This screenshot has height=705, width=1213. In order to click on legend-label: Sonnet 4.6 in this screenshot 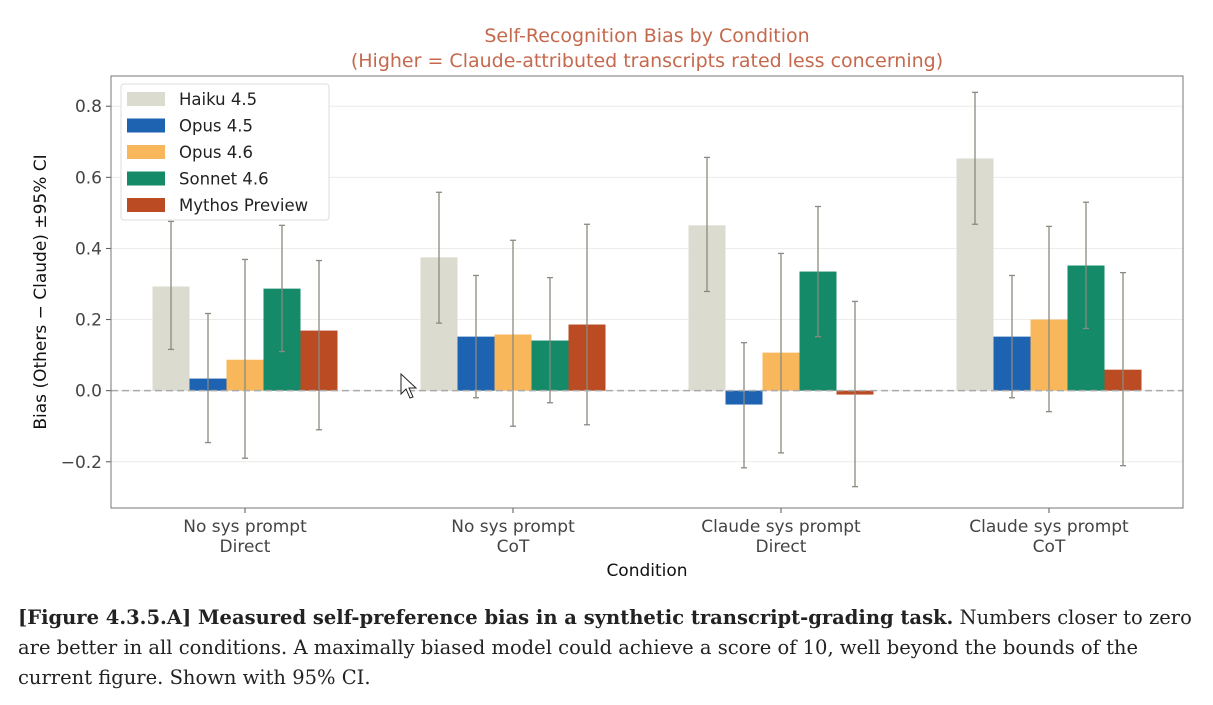, I will do `click(224, 179)`.